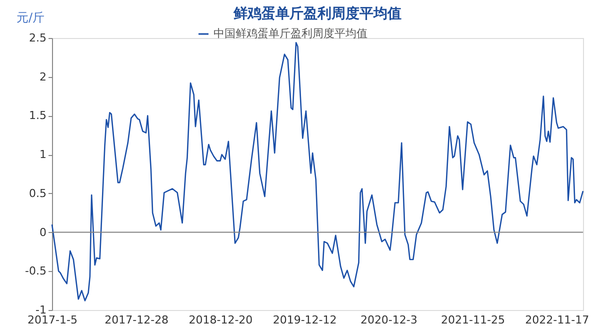 The width and height of the screenshot is (610, 334). I want to click on x-tick-label: 2017-1-5, so click(53, 320).